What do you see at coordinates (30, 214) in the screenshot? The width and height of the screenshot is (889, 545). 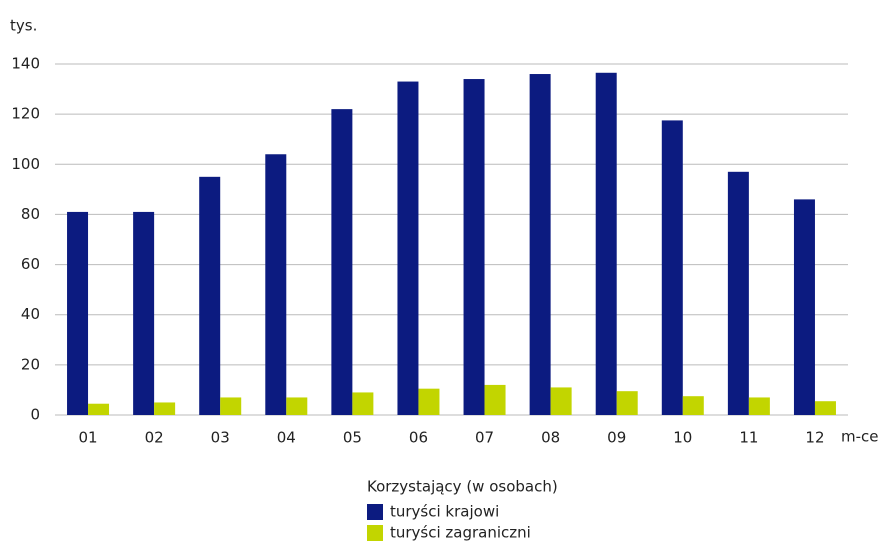 I see `y-tick-label: 80` at bounding box center [30, 214].